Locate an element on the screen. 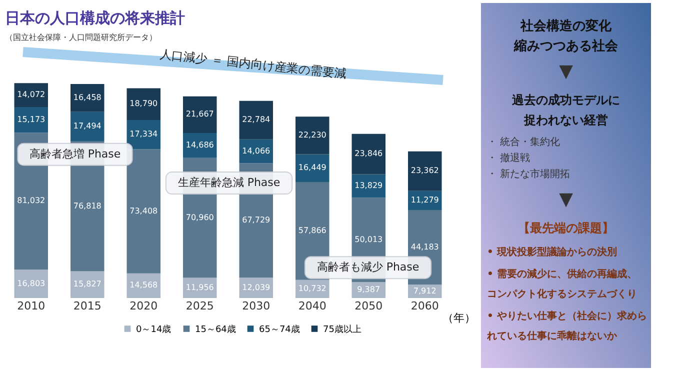  data-label: 70,960 is located at coordinates (200, 217).